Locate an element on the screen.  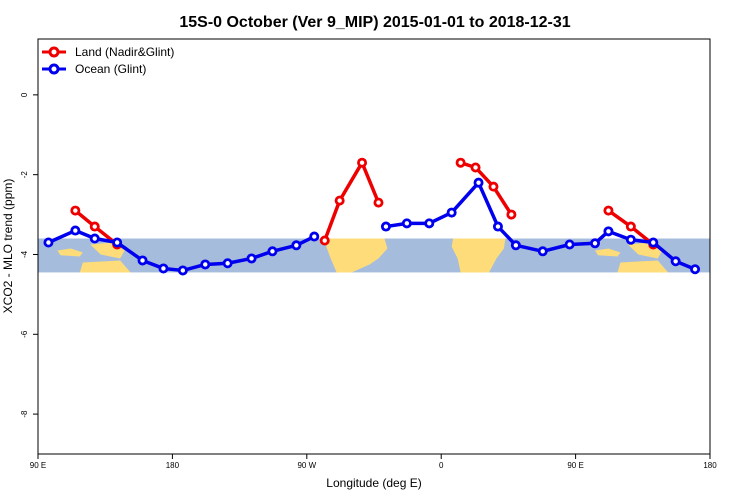
legend-swatch-marker-land is located at coordinates (54, 52).